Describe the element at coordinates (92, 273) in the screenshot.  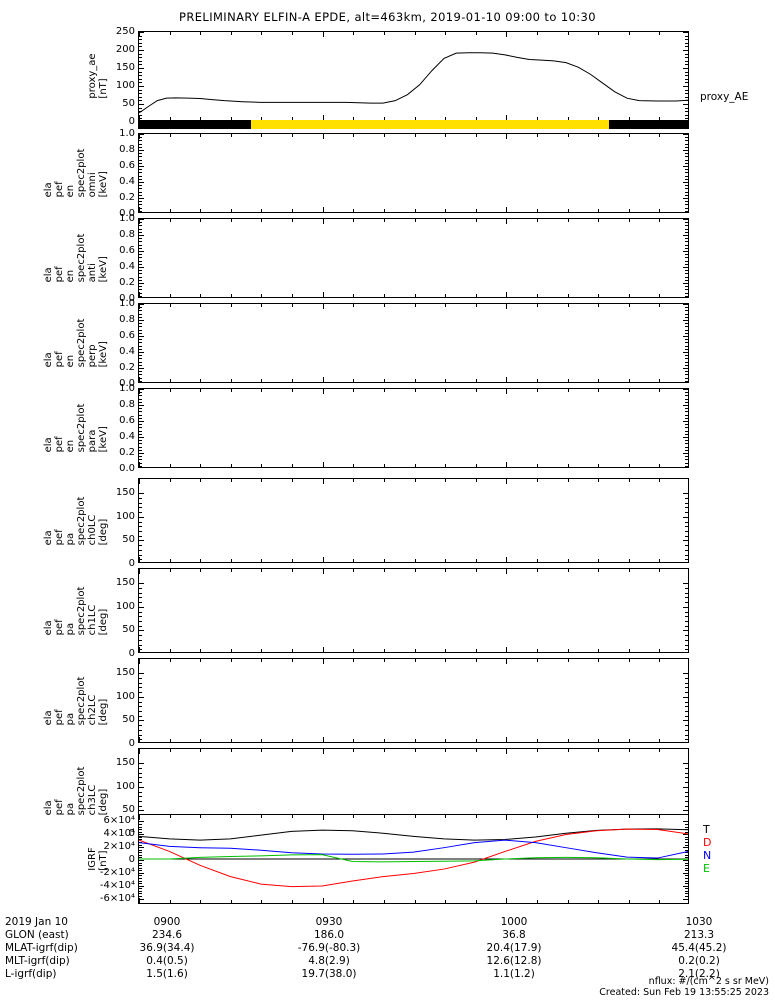
I see `y-axis-label-line: anti` at that location.